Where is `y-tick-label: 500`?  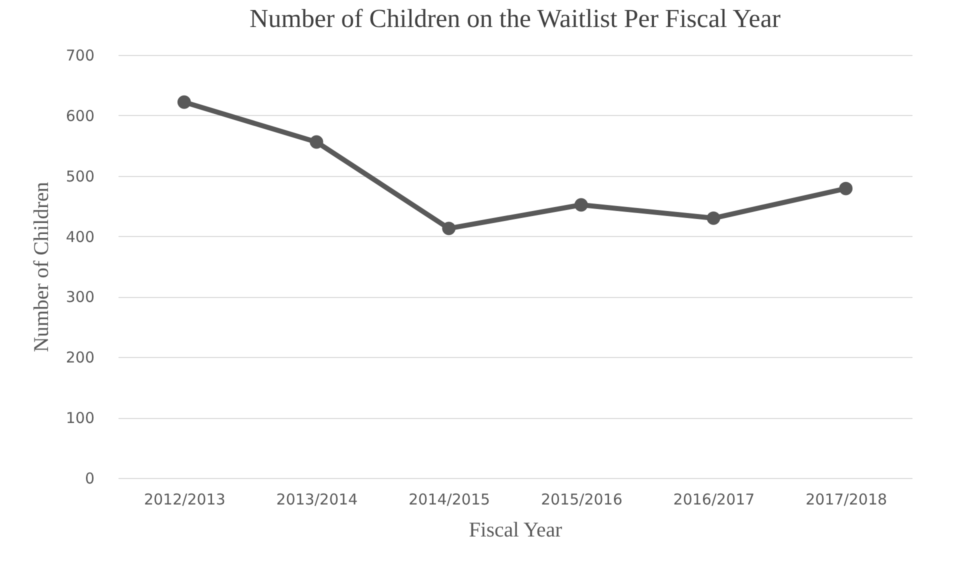
y-tick-label: 500 is located at coordinates (80, 176).